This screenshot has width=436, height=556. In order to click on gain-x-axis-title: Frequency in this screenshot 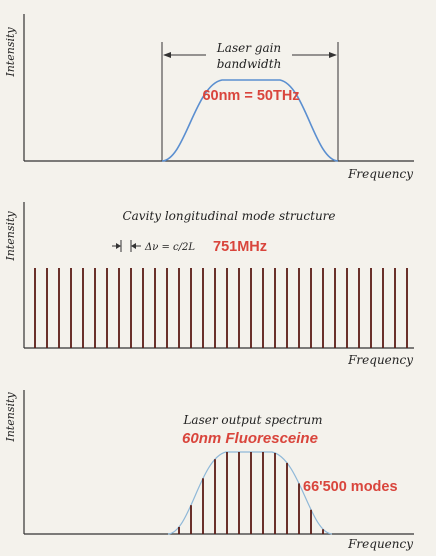, I will do `click(380, 174)`.